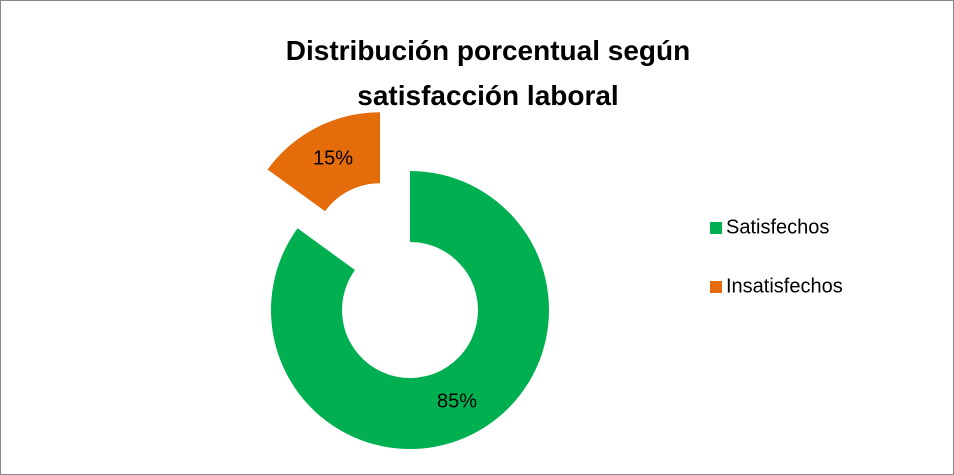  I want to click on donut-slice, so click(324, 162).